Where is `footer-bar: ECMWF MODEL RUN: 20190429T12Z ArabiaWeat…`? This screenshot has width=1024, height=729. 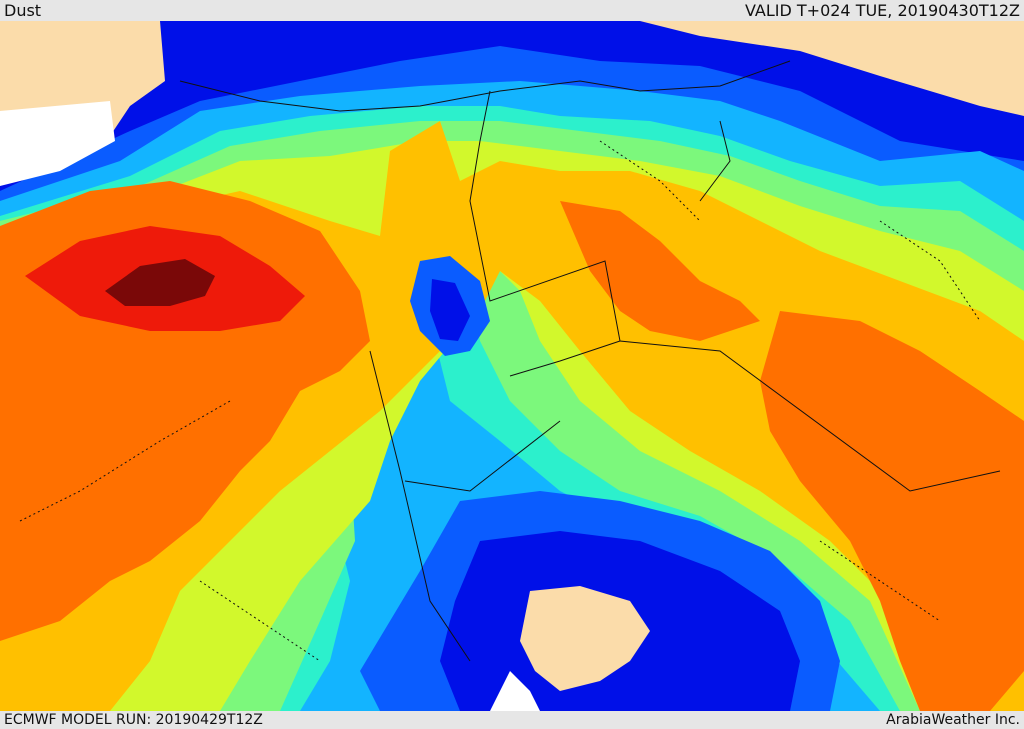 footer-bar: ECMWF MODEL RUN: 20190429T12Z ArabiaWeat… is located at coordinates (512, 720).